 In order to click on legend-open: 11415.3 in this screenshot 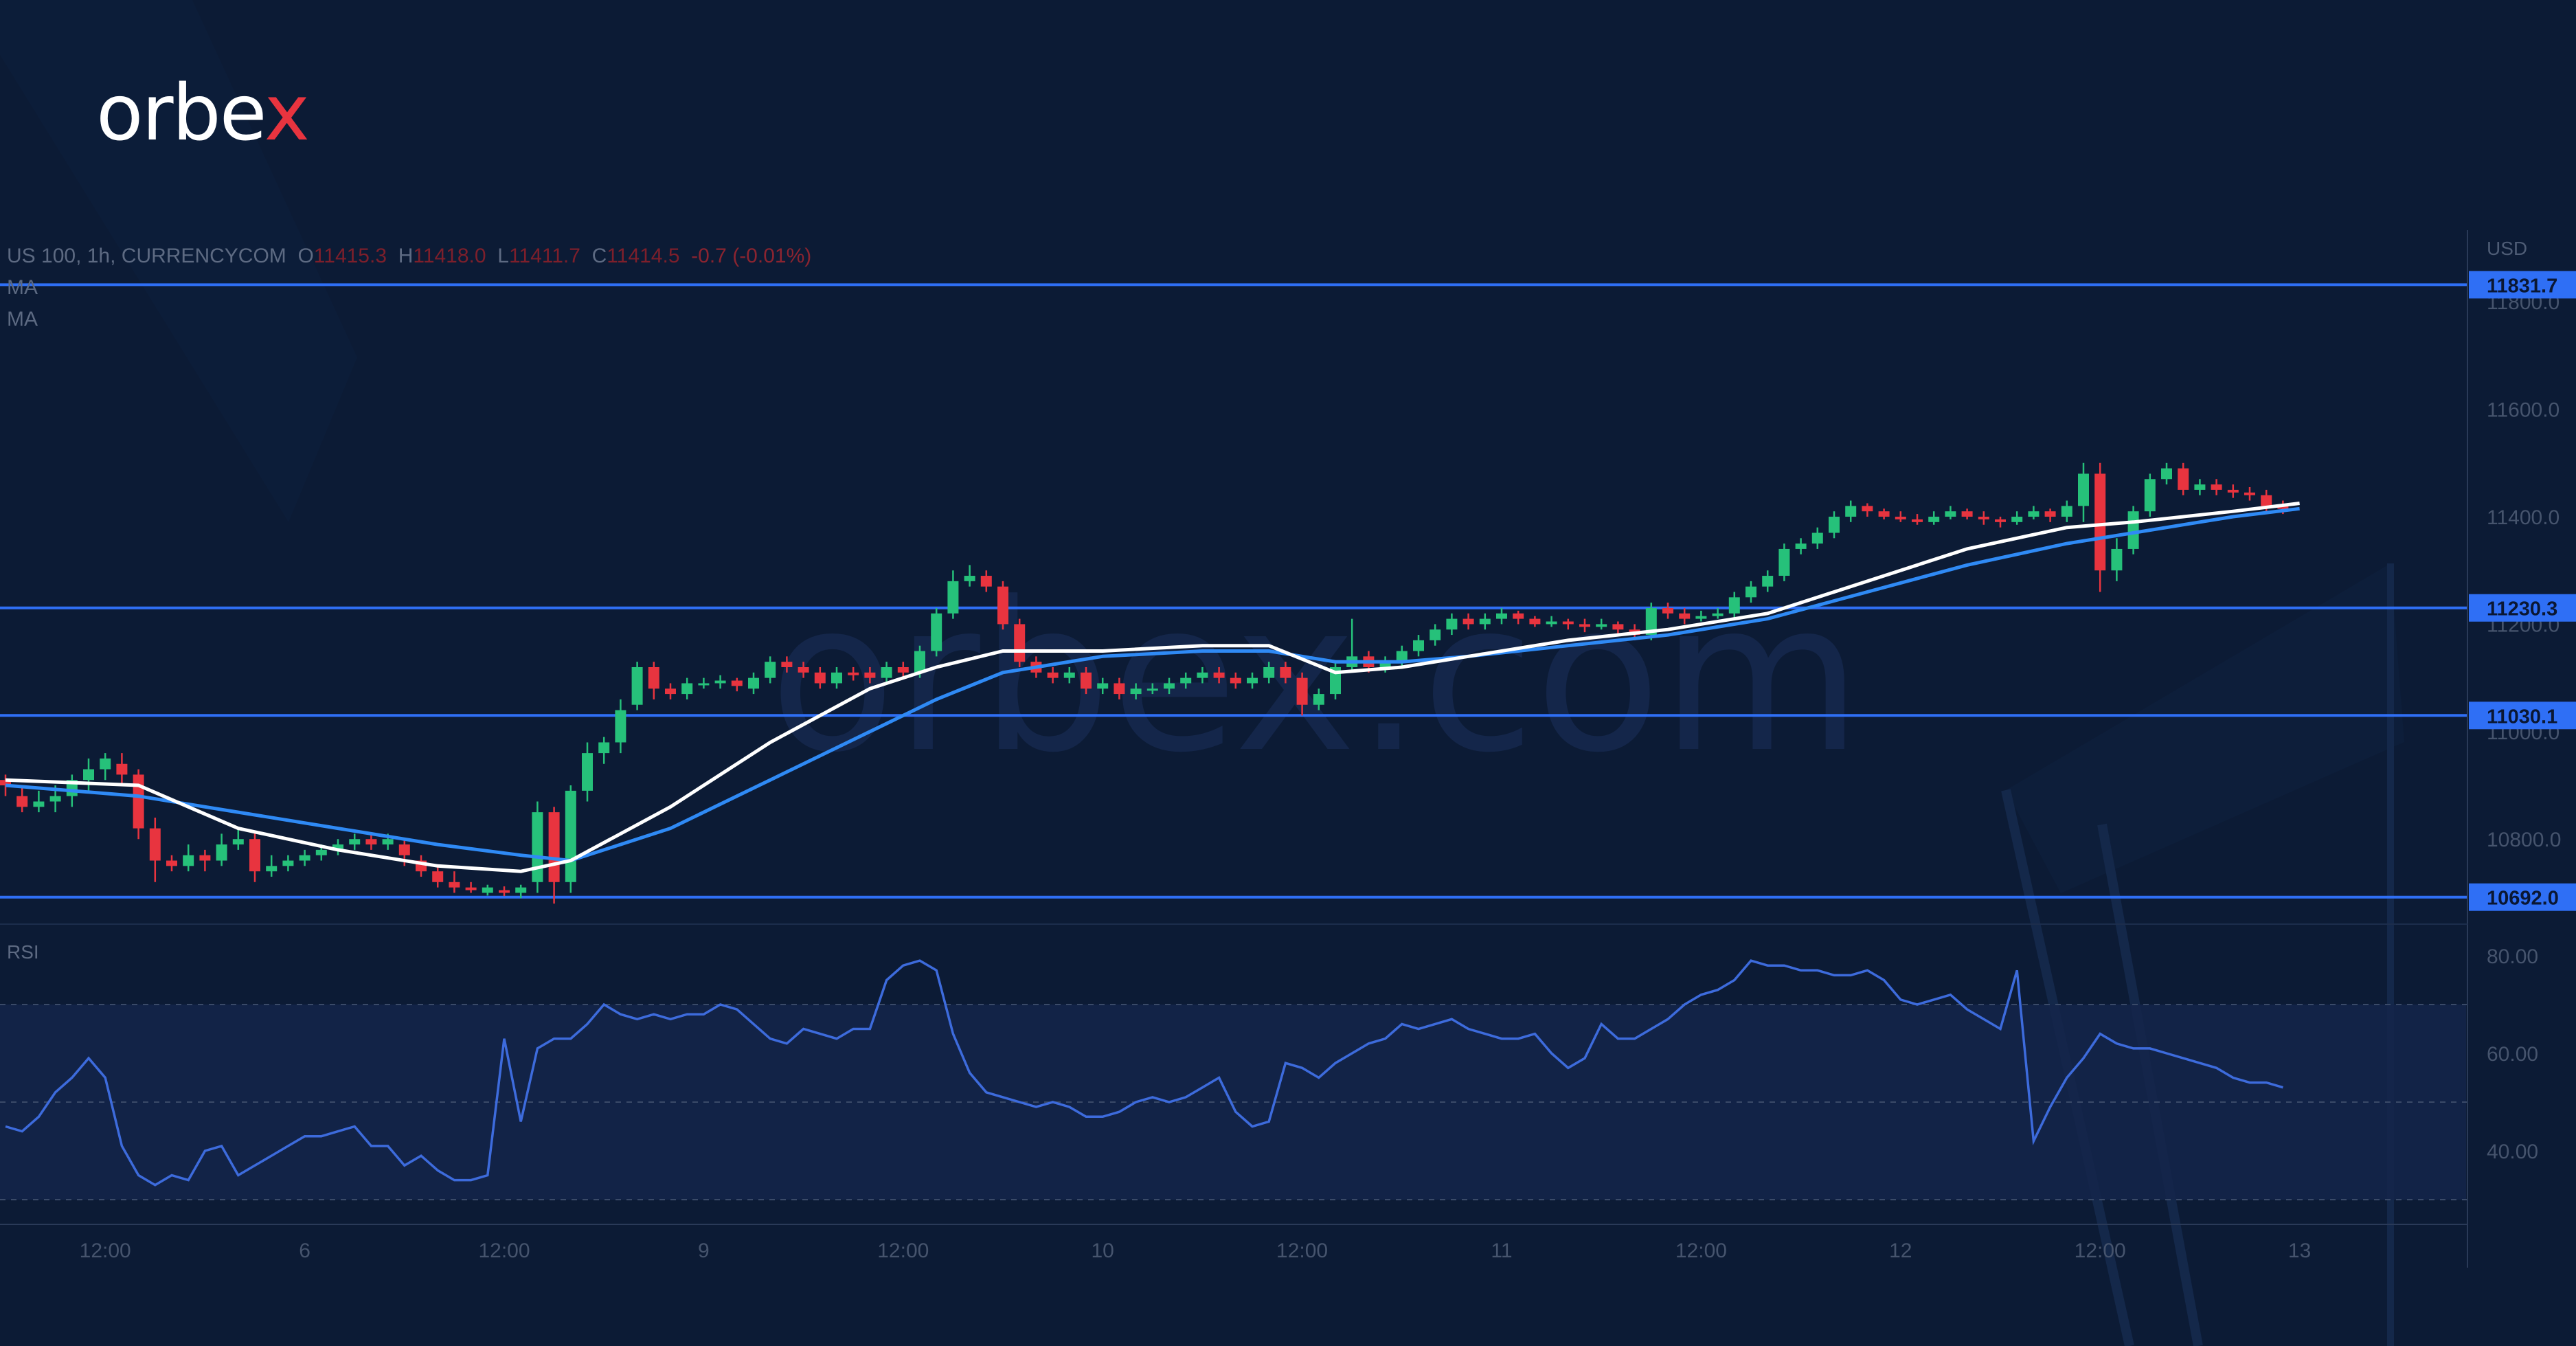, I will do `click(350, 256)`.